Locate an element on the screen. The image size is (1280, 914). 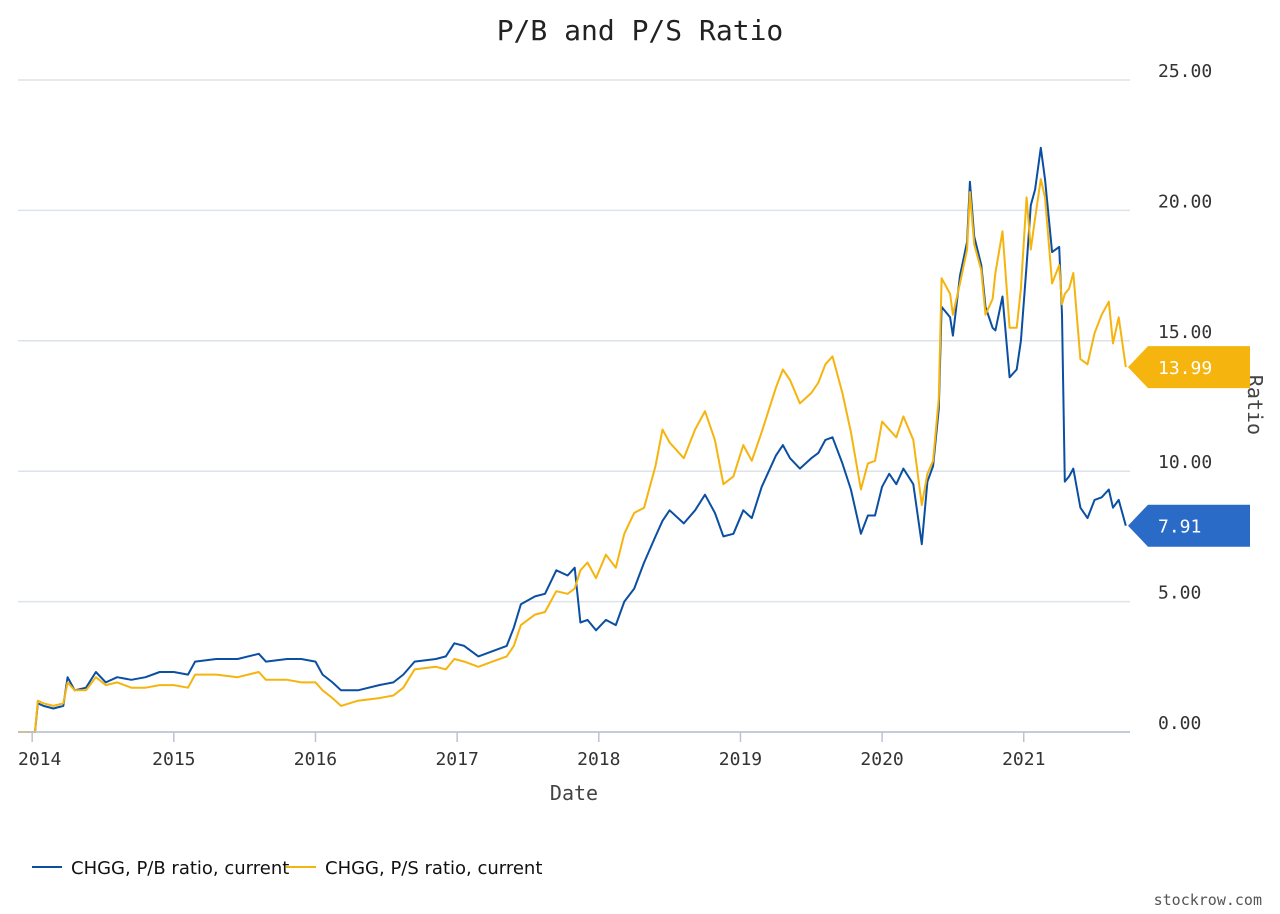
x-tick-label: 2016 is located at coordinates (315, 759).